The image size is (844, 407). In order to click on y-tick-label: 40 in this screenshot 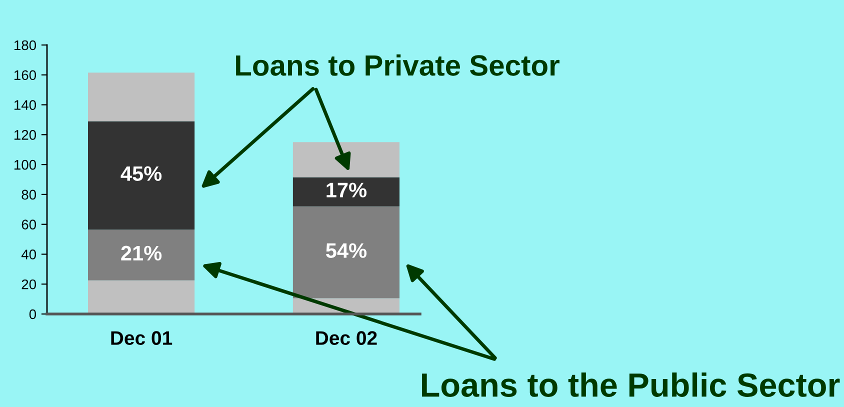, I will do `click(28, 255)`.